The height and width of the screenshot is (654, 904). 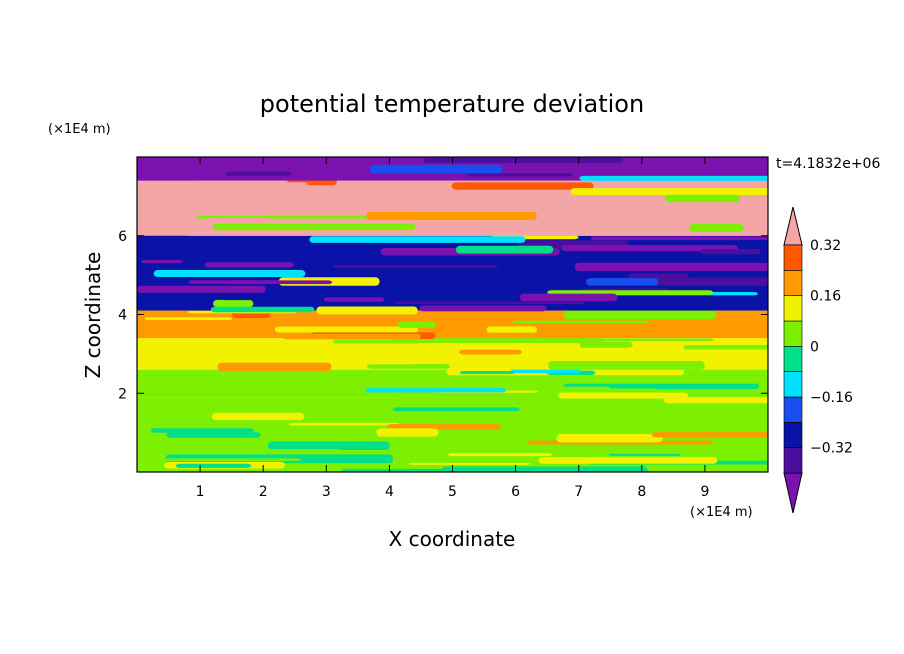 I want to click on chart-title: potential temperature deviation, so click(x=452, y=104).